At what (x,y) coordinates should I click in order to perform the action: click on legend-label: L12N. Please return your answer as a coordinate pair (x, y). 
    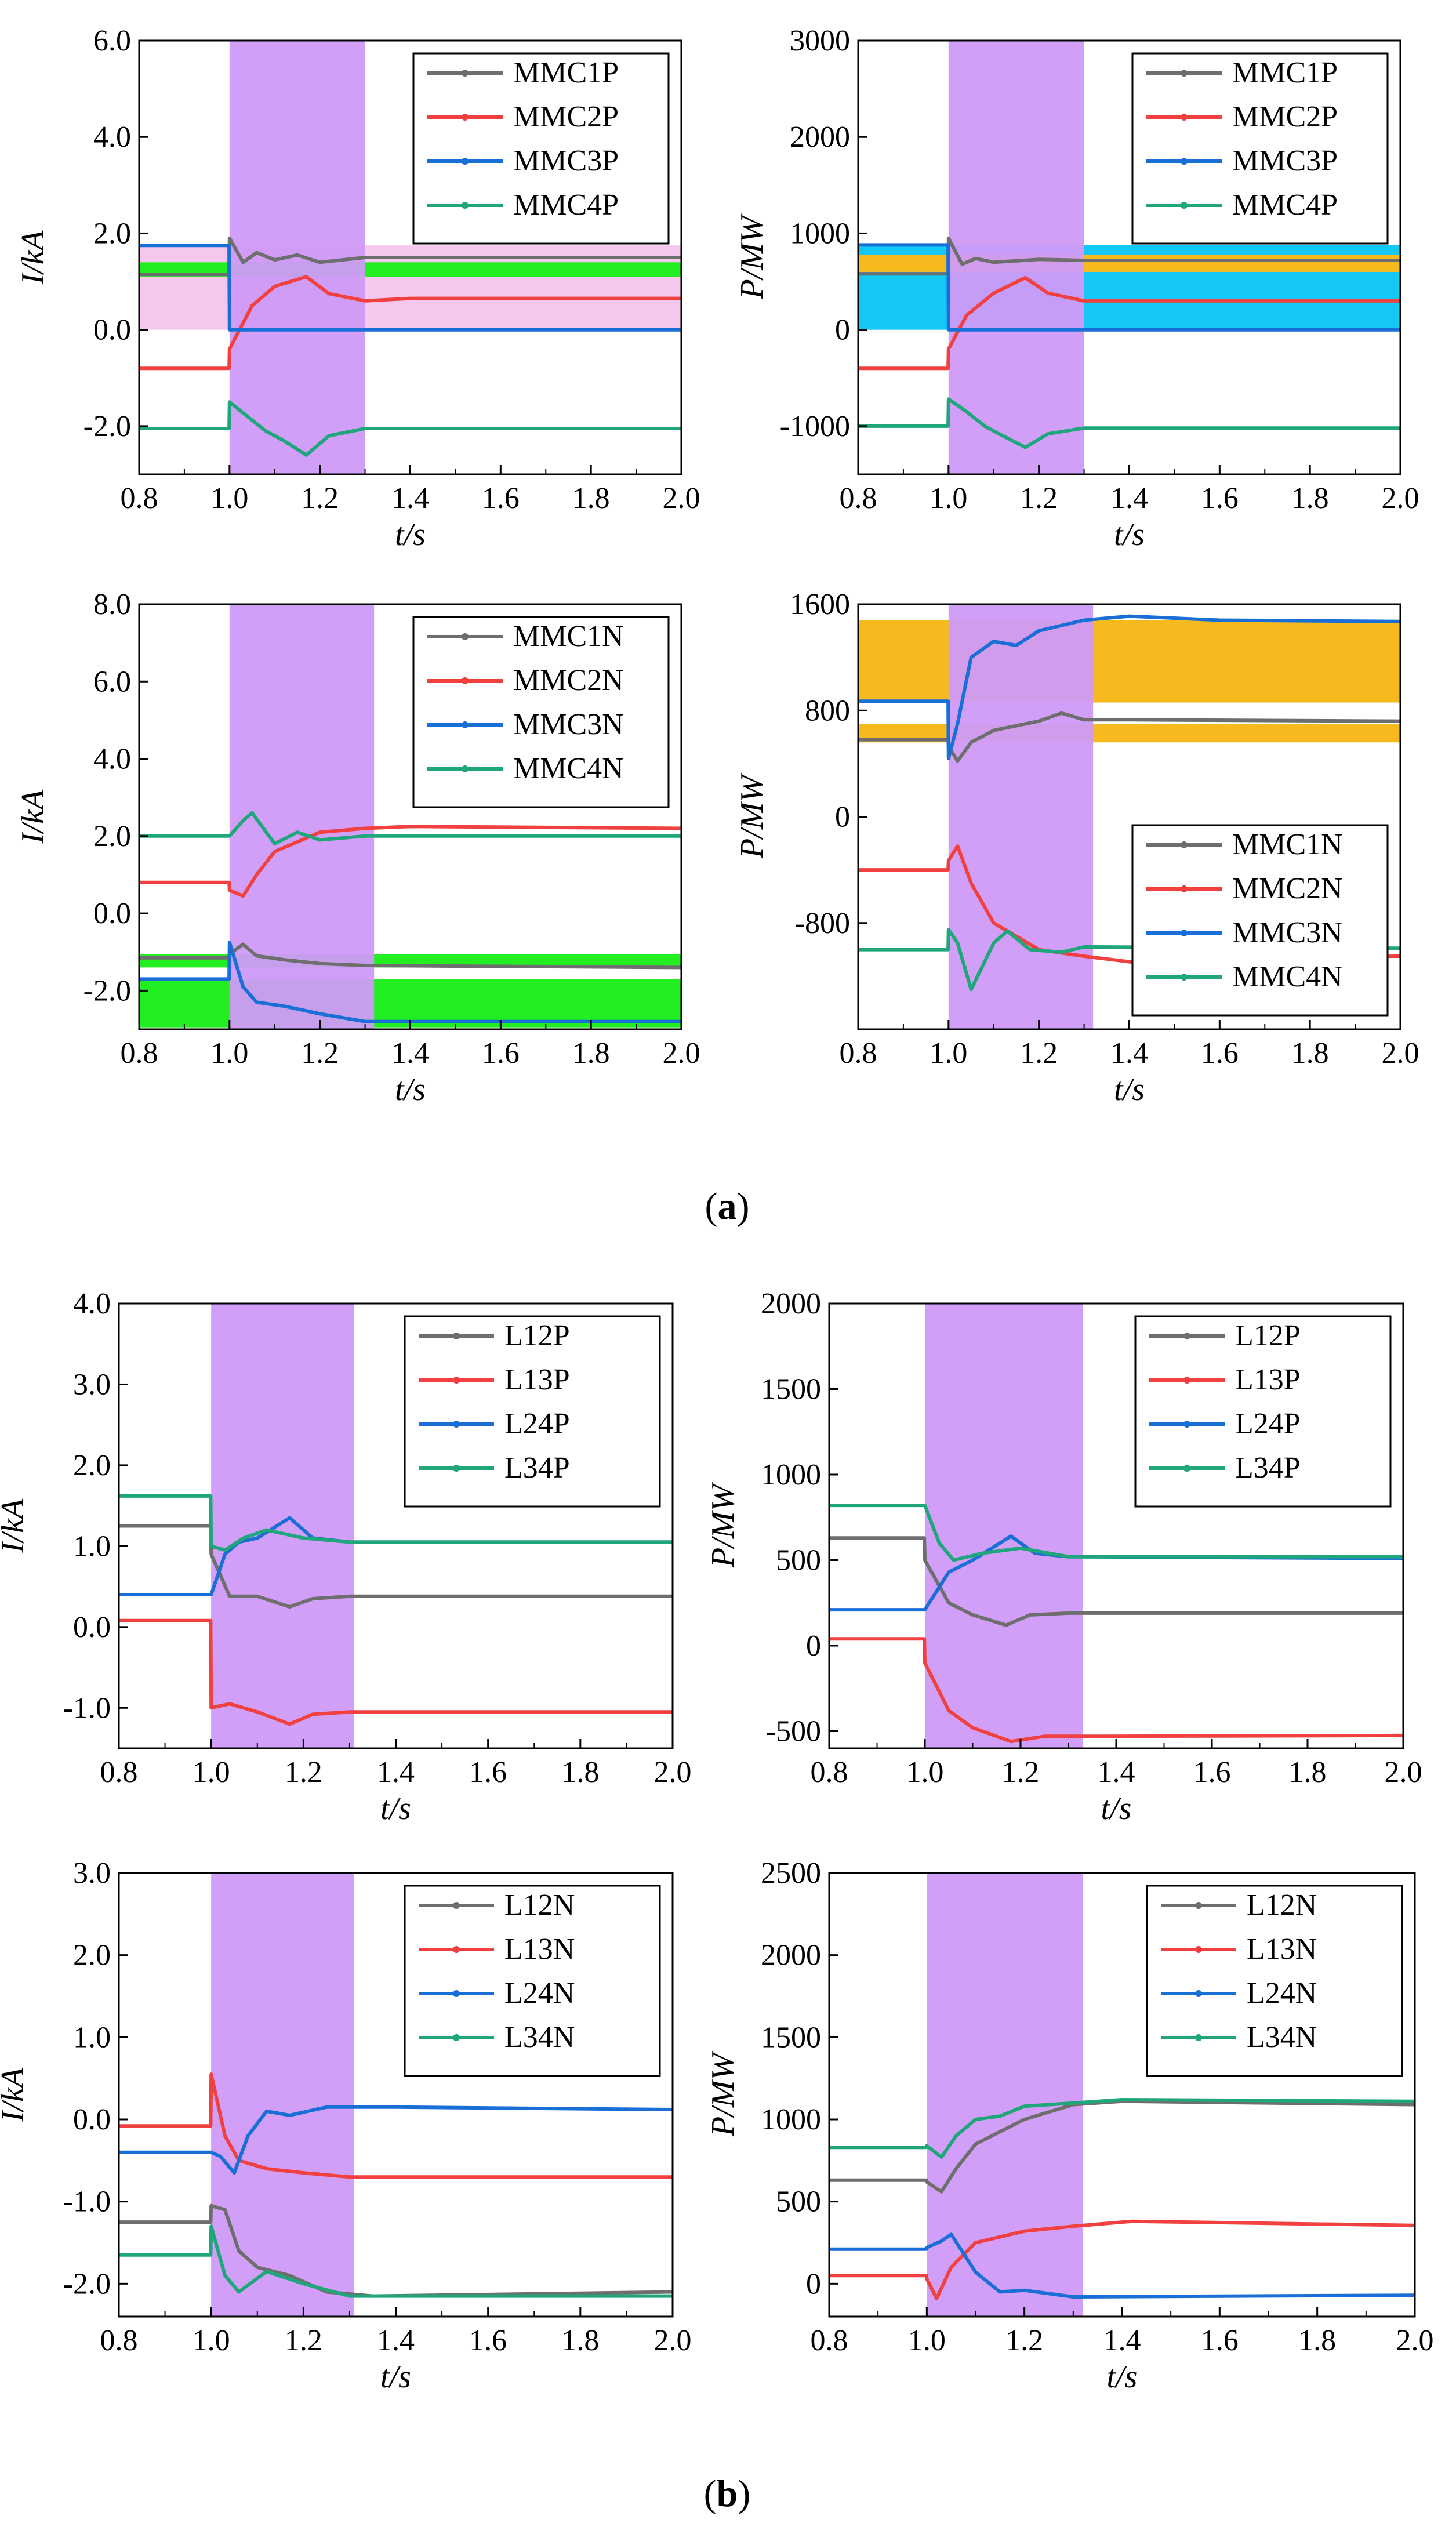
    Looking at the image, I should click on (540, 1905).